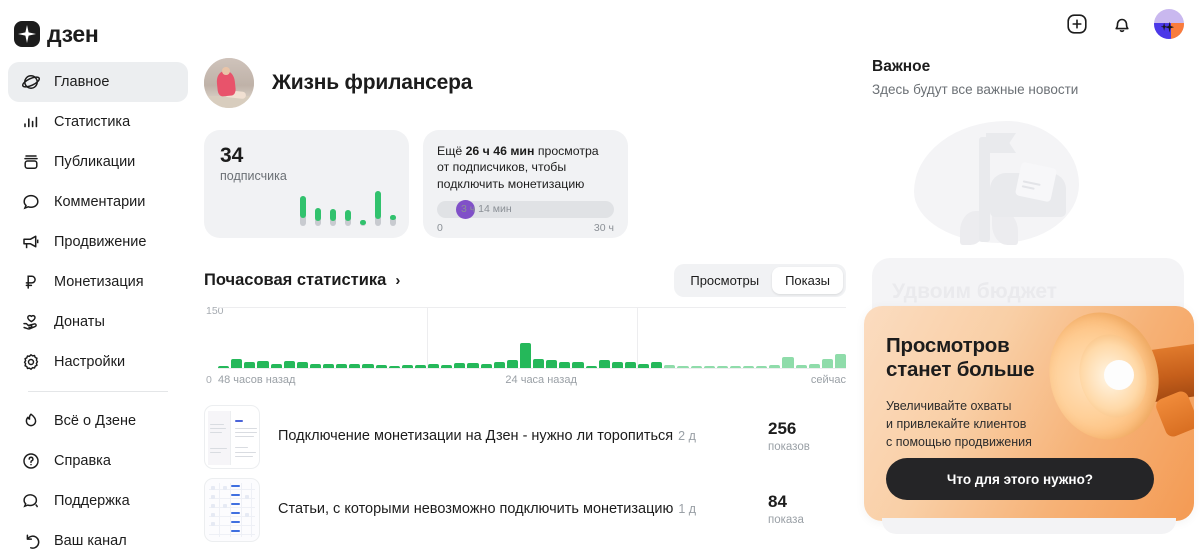  What do you see at coordinates (95, 162) in the screenshot?
I see `sidebar-item-label: Публикации` at bounding box center [95, 162].